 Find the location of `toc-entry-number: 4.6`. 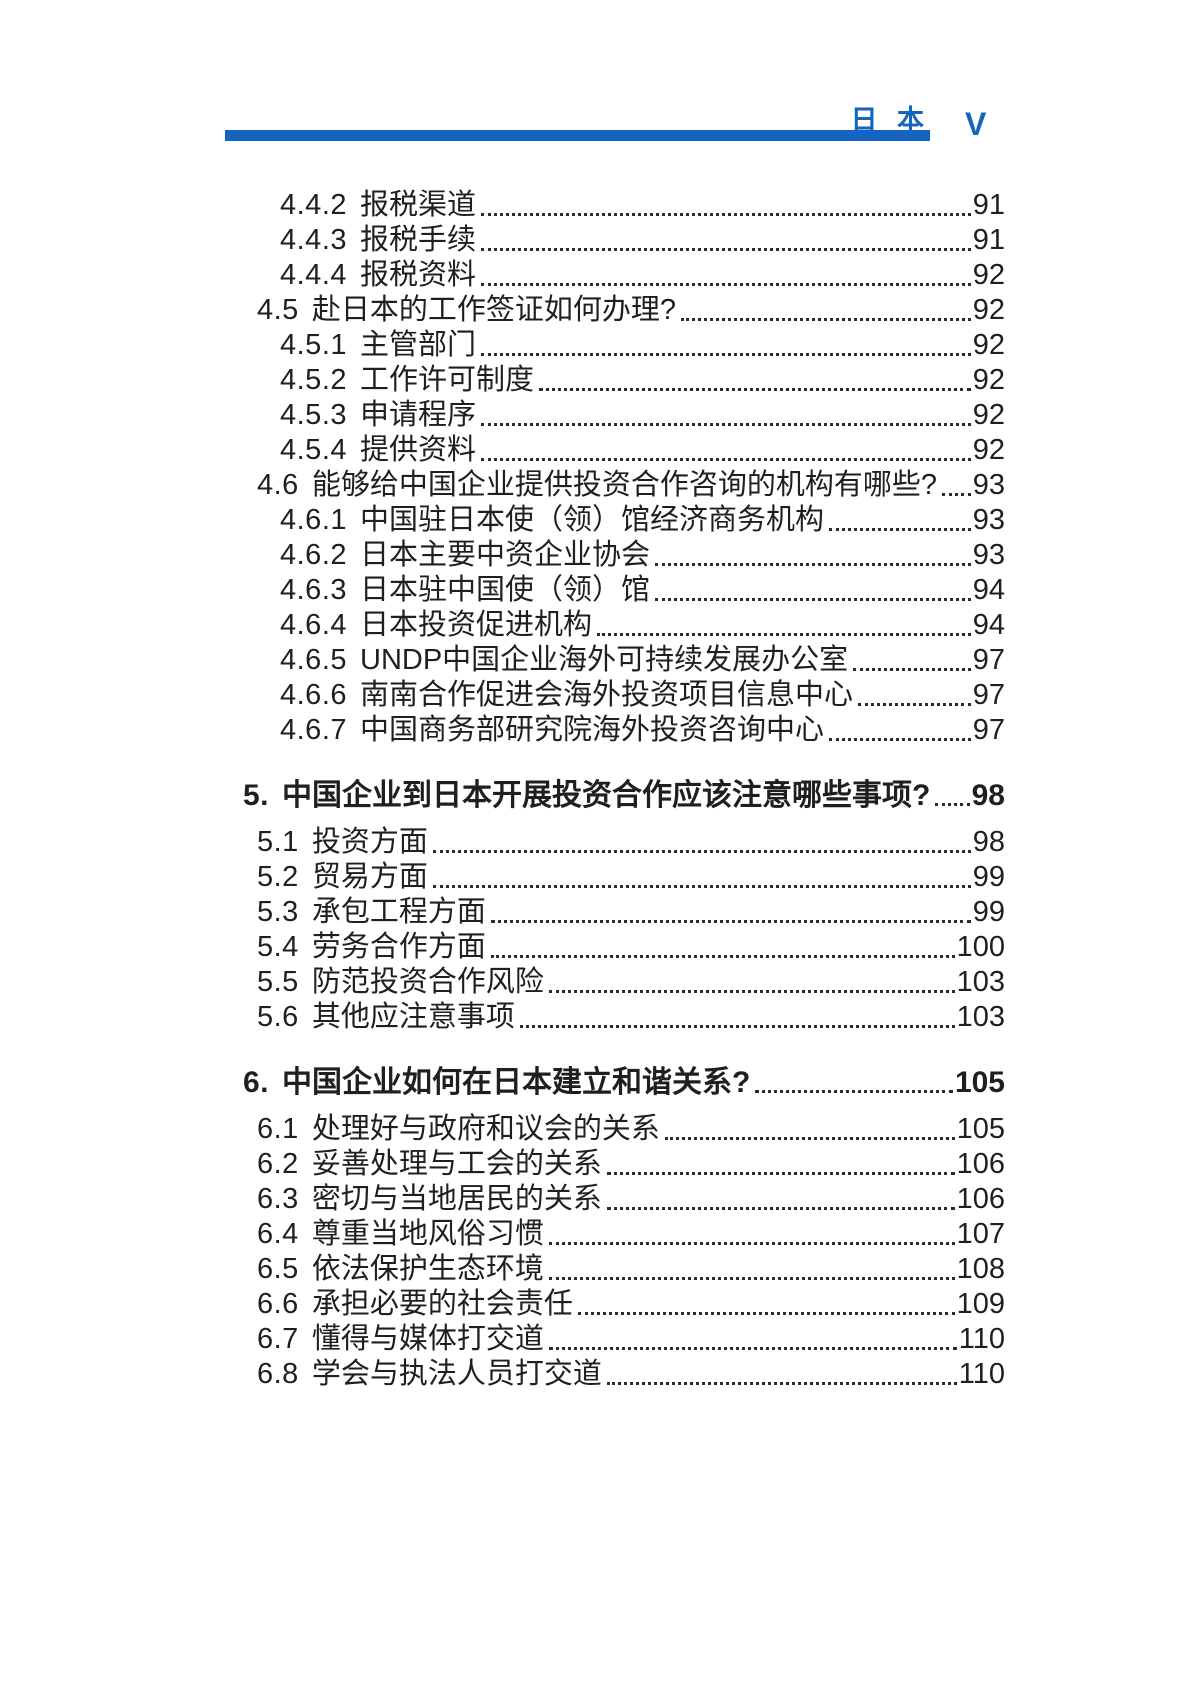

toc-entry-number: 4.6 is located at coordinates (278, 485).